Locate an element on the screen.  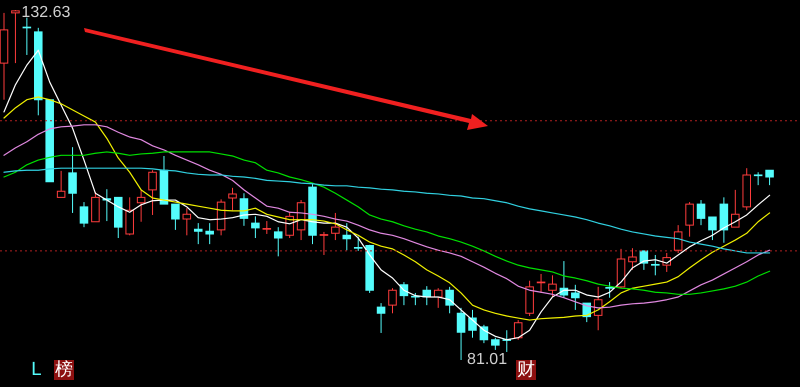
annotation: 132.63 is located at coordinates (45, 12).